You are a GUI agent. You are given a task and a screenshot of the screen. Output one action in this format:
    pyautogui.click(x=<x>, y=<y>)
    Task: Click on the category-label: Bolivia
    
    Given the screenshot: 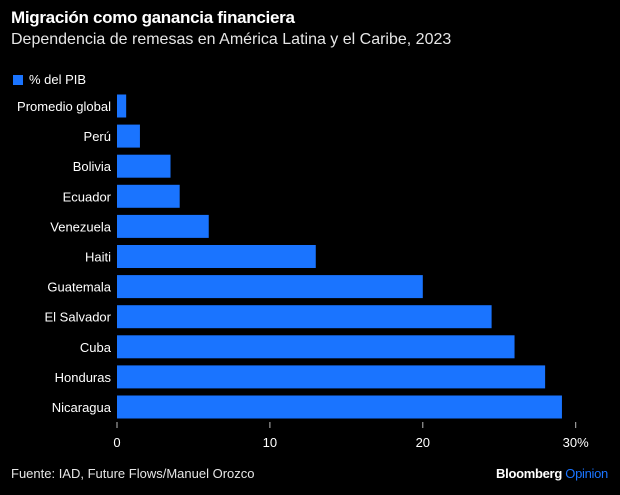 What is the action you would take?
    pyautogui.click(x=92, y=166)
    